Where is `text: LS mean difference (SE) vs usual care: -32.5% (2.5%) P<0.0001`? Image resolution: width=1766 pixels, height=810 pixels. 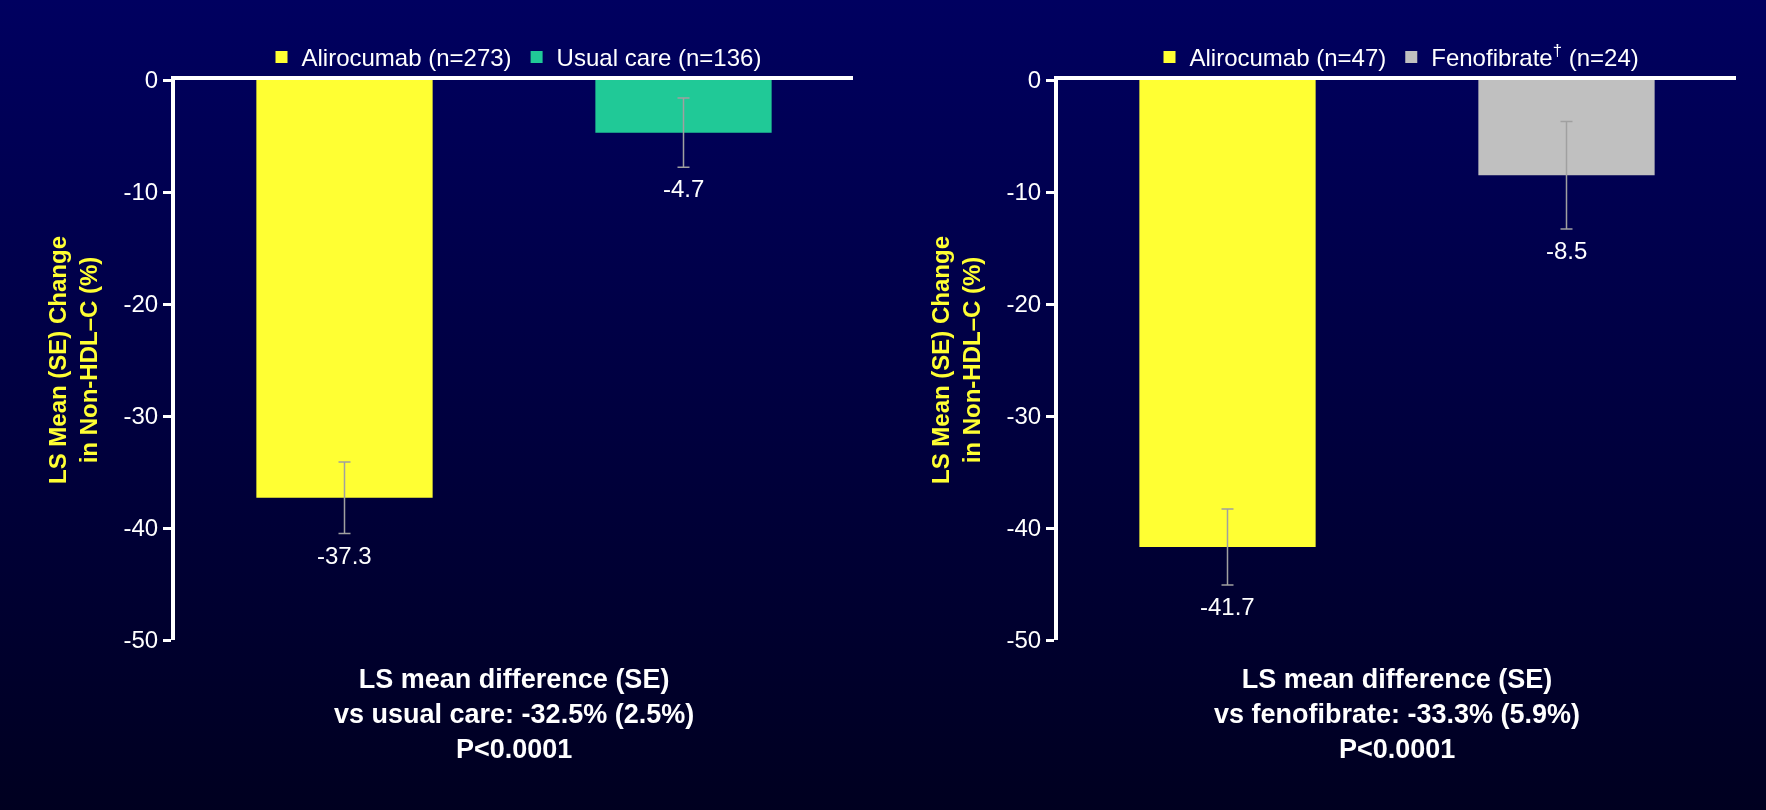
text: LS mean difference (SE) vs usual care: -32.5% (2.5%) P<0.0001 is located at coordinates (514, 714).